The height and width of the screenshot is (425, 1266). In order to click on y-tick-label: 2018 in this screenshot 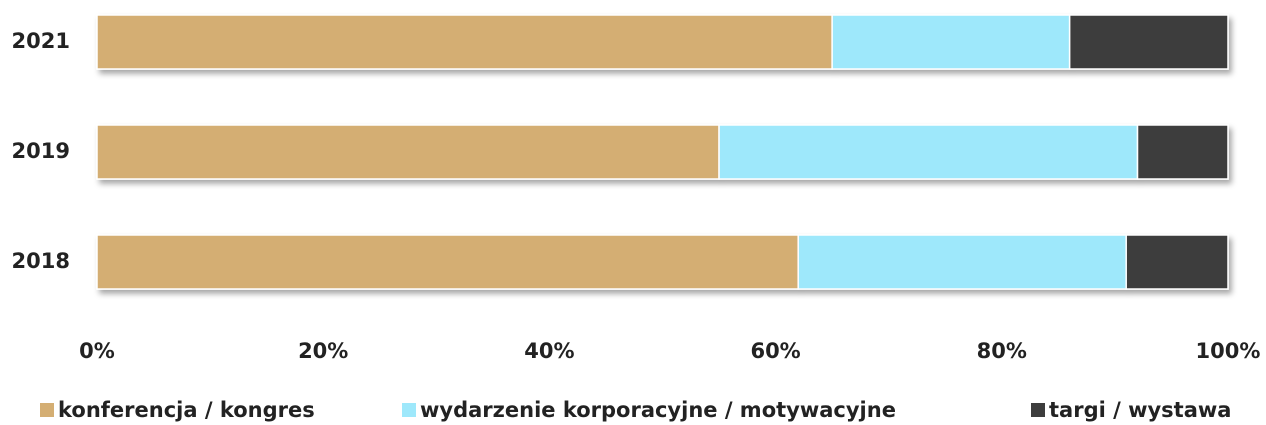, I will do `click(41, 261)`.